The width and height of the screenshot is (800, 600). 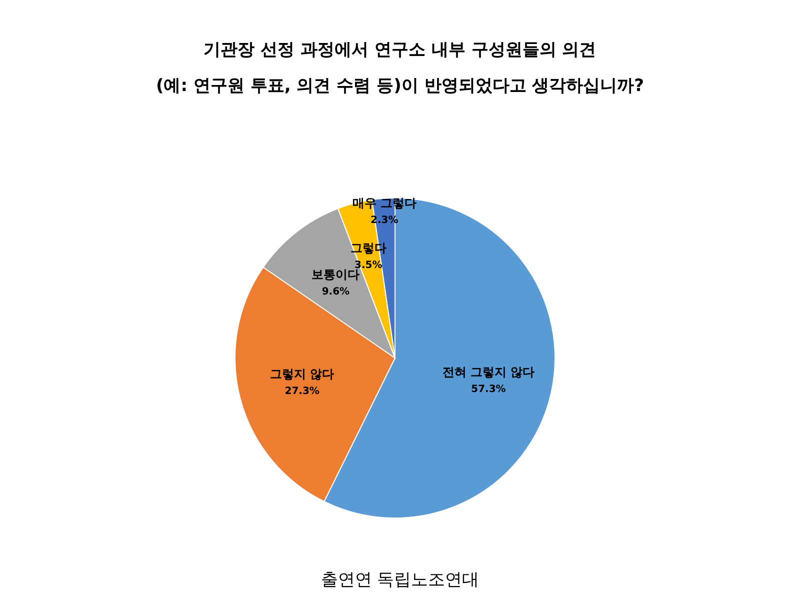 I want to click on data-label: 9.6%, so click(x=336, y=292).